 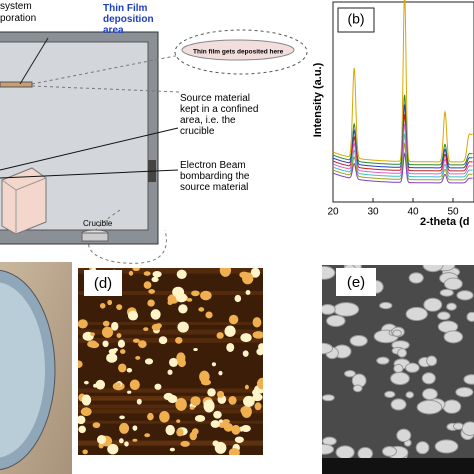 I want to click on sem-label-box, so click(x=356, y=282).